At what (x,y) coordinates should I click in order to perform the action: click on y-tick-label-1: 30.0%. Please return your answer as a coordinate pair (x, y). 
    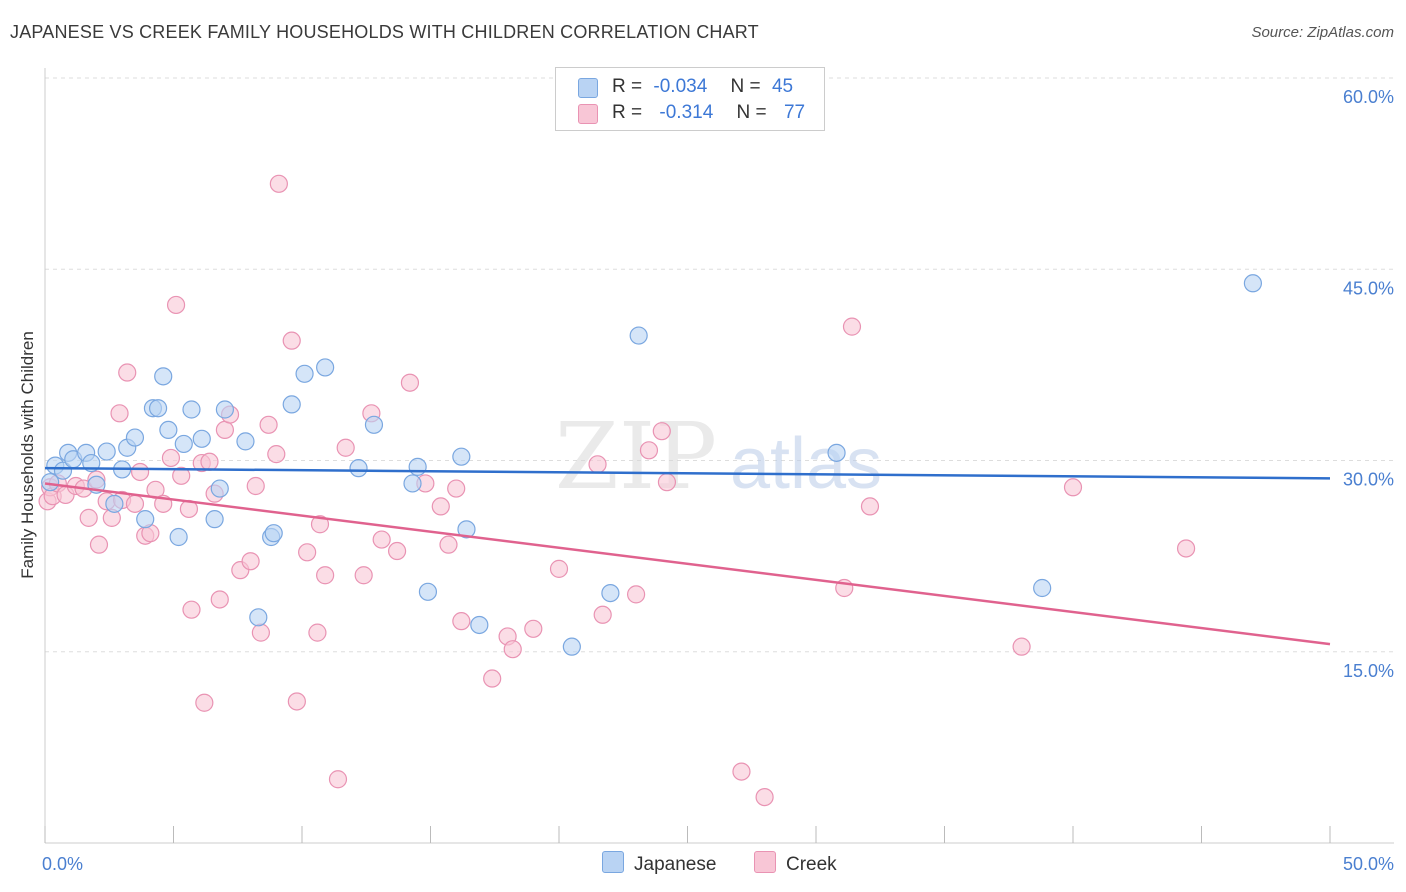
    Looking at the image, I should click on (1368, 480).